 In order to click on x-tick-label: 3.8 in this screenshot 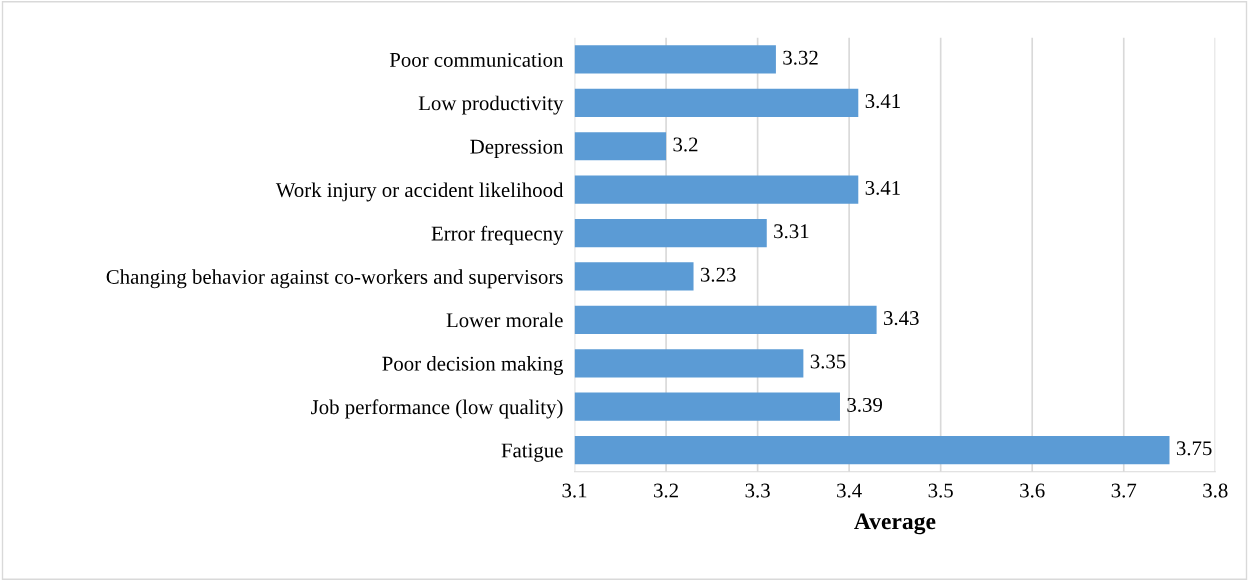, I will do `click(1215, 490)`.